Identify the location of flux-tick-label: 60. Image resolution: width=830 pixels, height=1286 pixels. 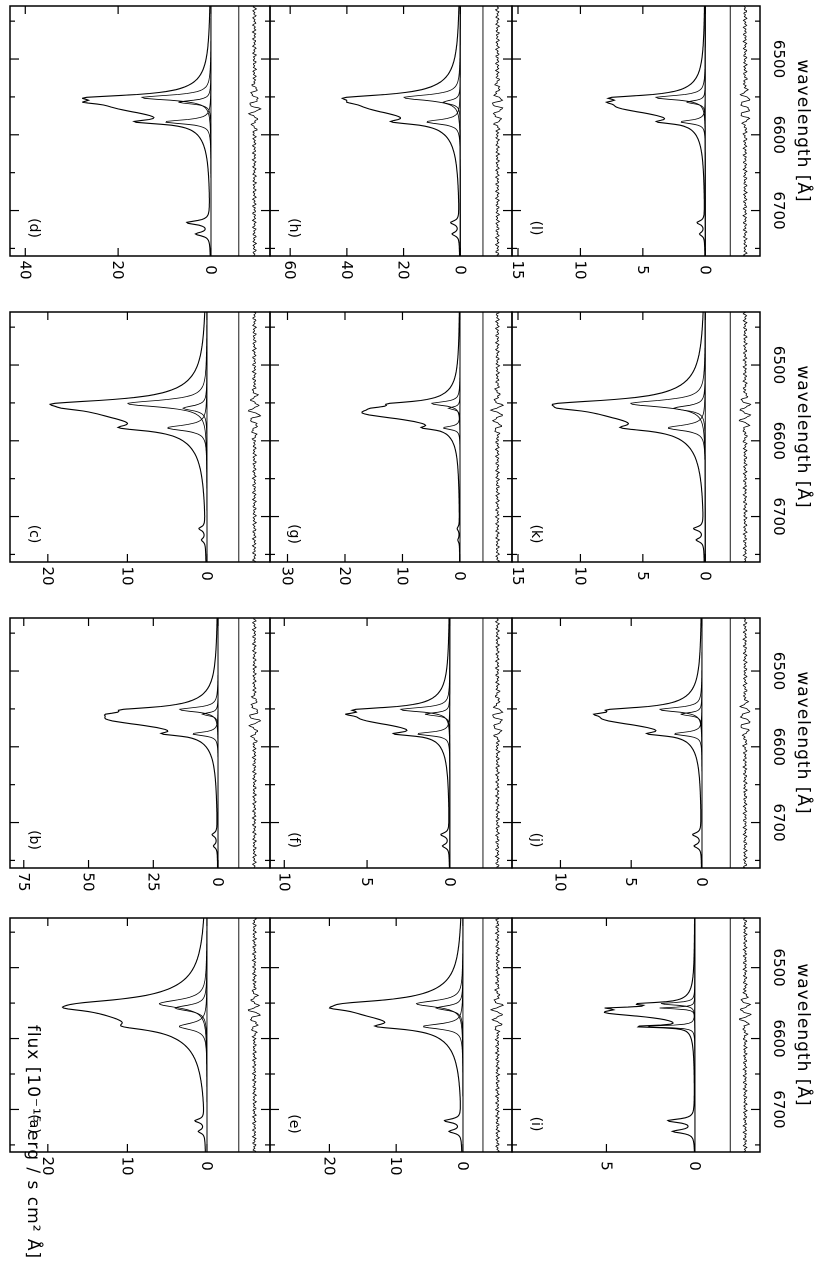
(290, 269).